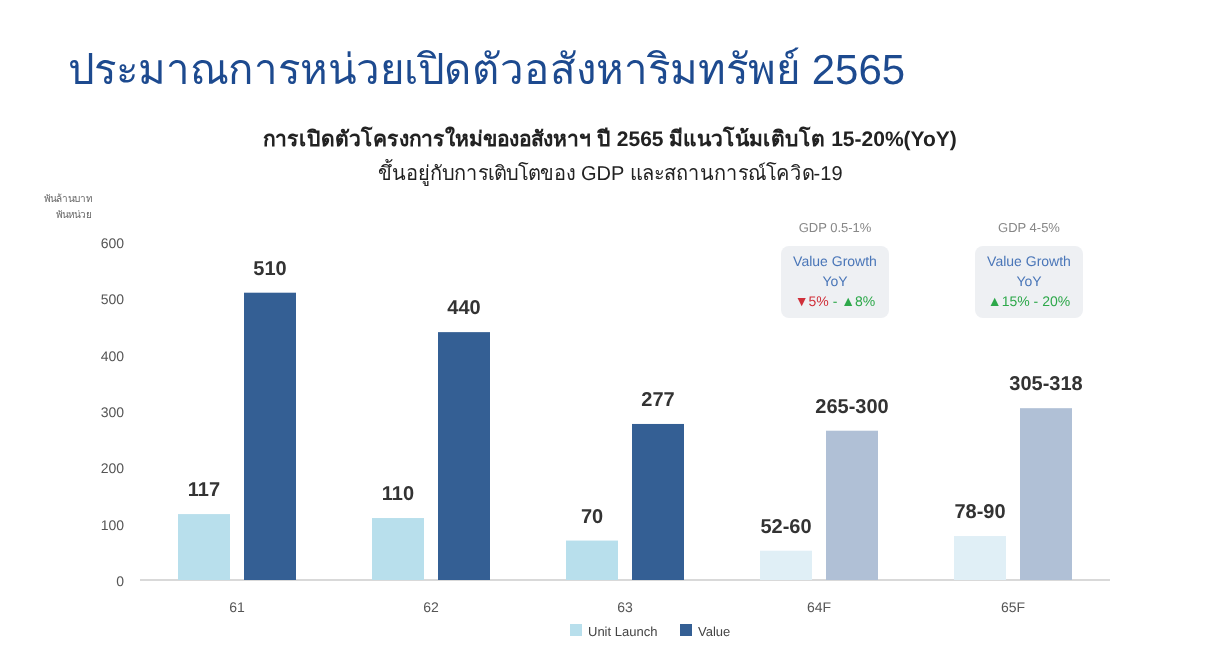 This screenshot has width=1220, height=672. What do you see at coordinates (980, 513) in the screenshot?
I see `data-label: 78-90` at bounding box center [980, 513].